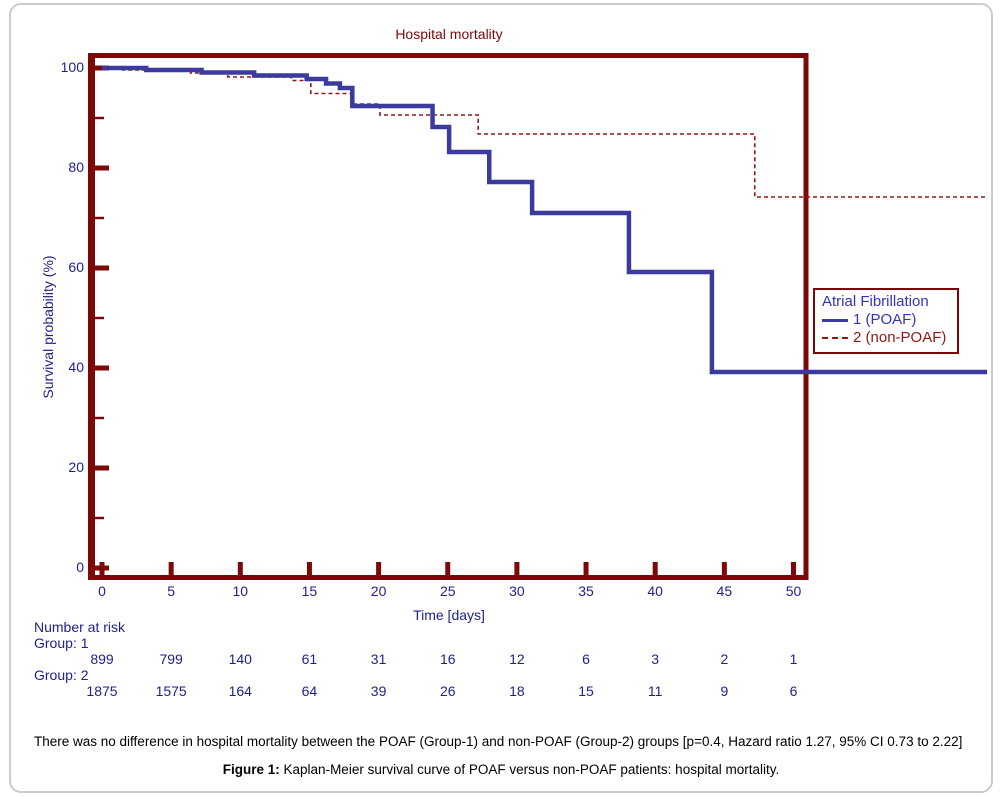 The width and height of the screenshot is (1002, 797). I want to click on dashed-line-swatch-icon, so click(835, 338).